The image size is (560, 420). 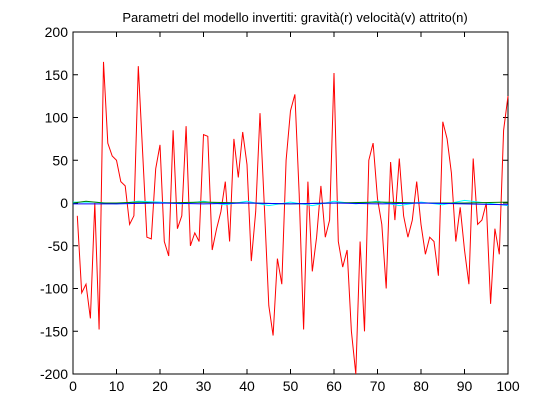 I want to click on y-tick-label: -200, so click(x=54, y=374).